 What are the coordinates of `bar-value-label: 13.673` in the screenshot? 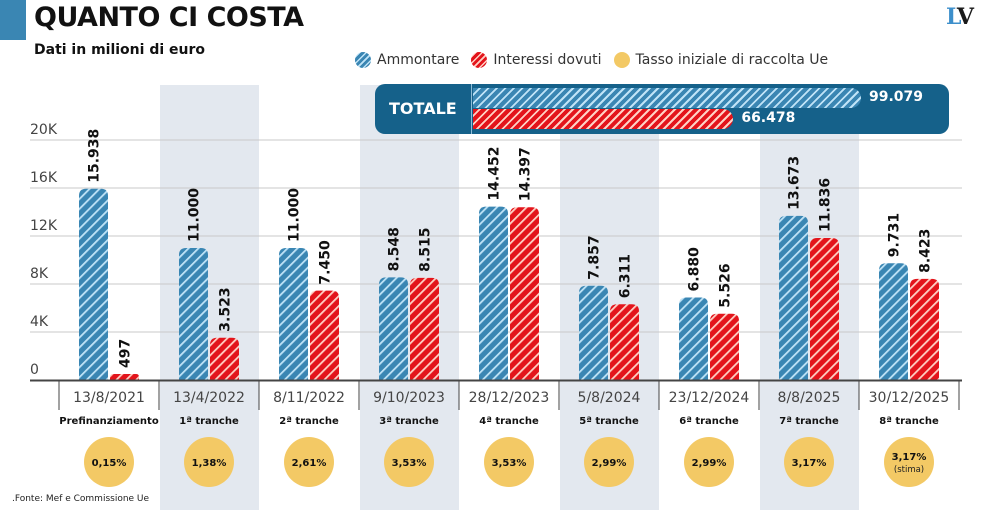 It's located at (795, 183).